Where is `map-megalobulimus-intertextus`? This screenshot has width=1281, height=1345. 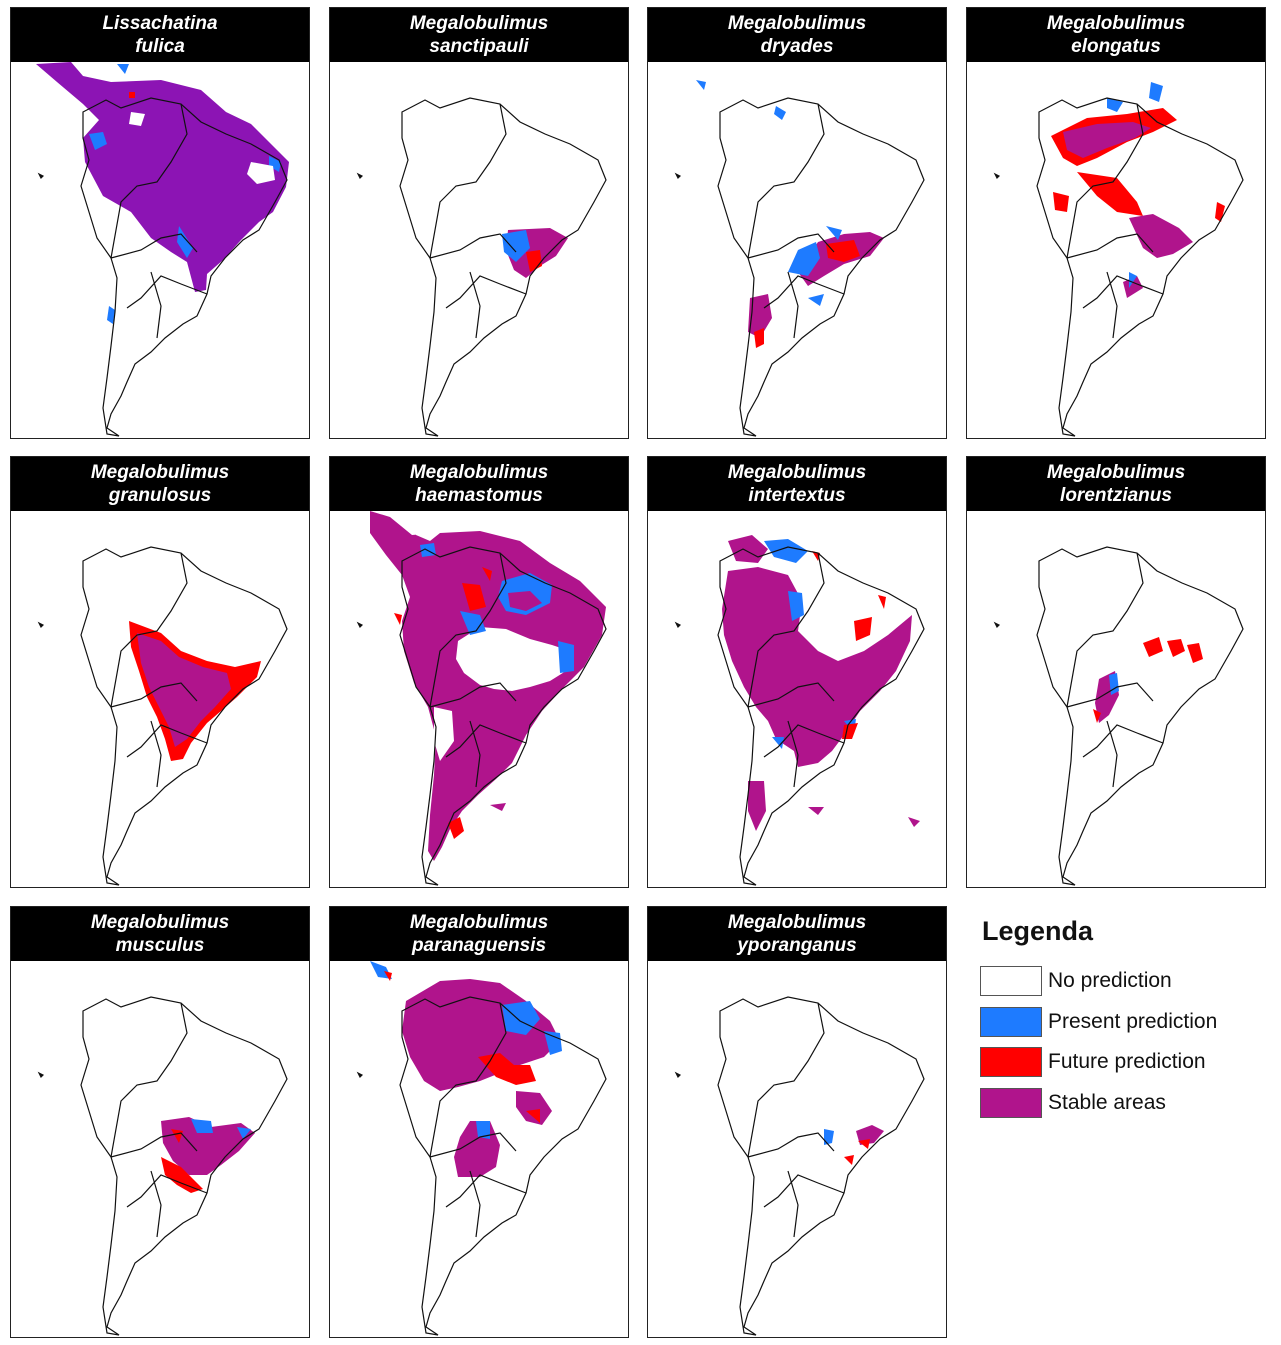
map-megalobulimus-intertextus is located at coordinates (799, 710).